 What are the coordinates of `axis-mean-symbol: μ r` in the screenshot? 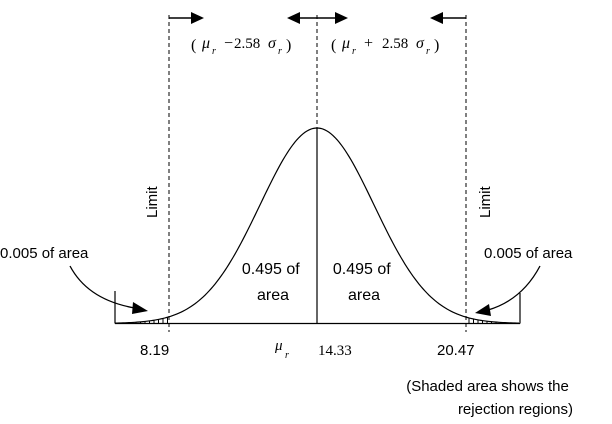 It's located at (281, 349).